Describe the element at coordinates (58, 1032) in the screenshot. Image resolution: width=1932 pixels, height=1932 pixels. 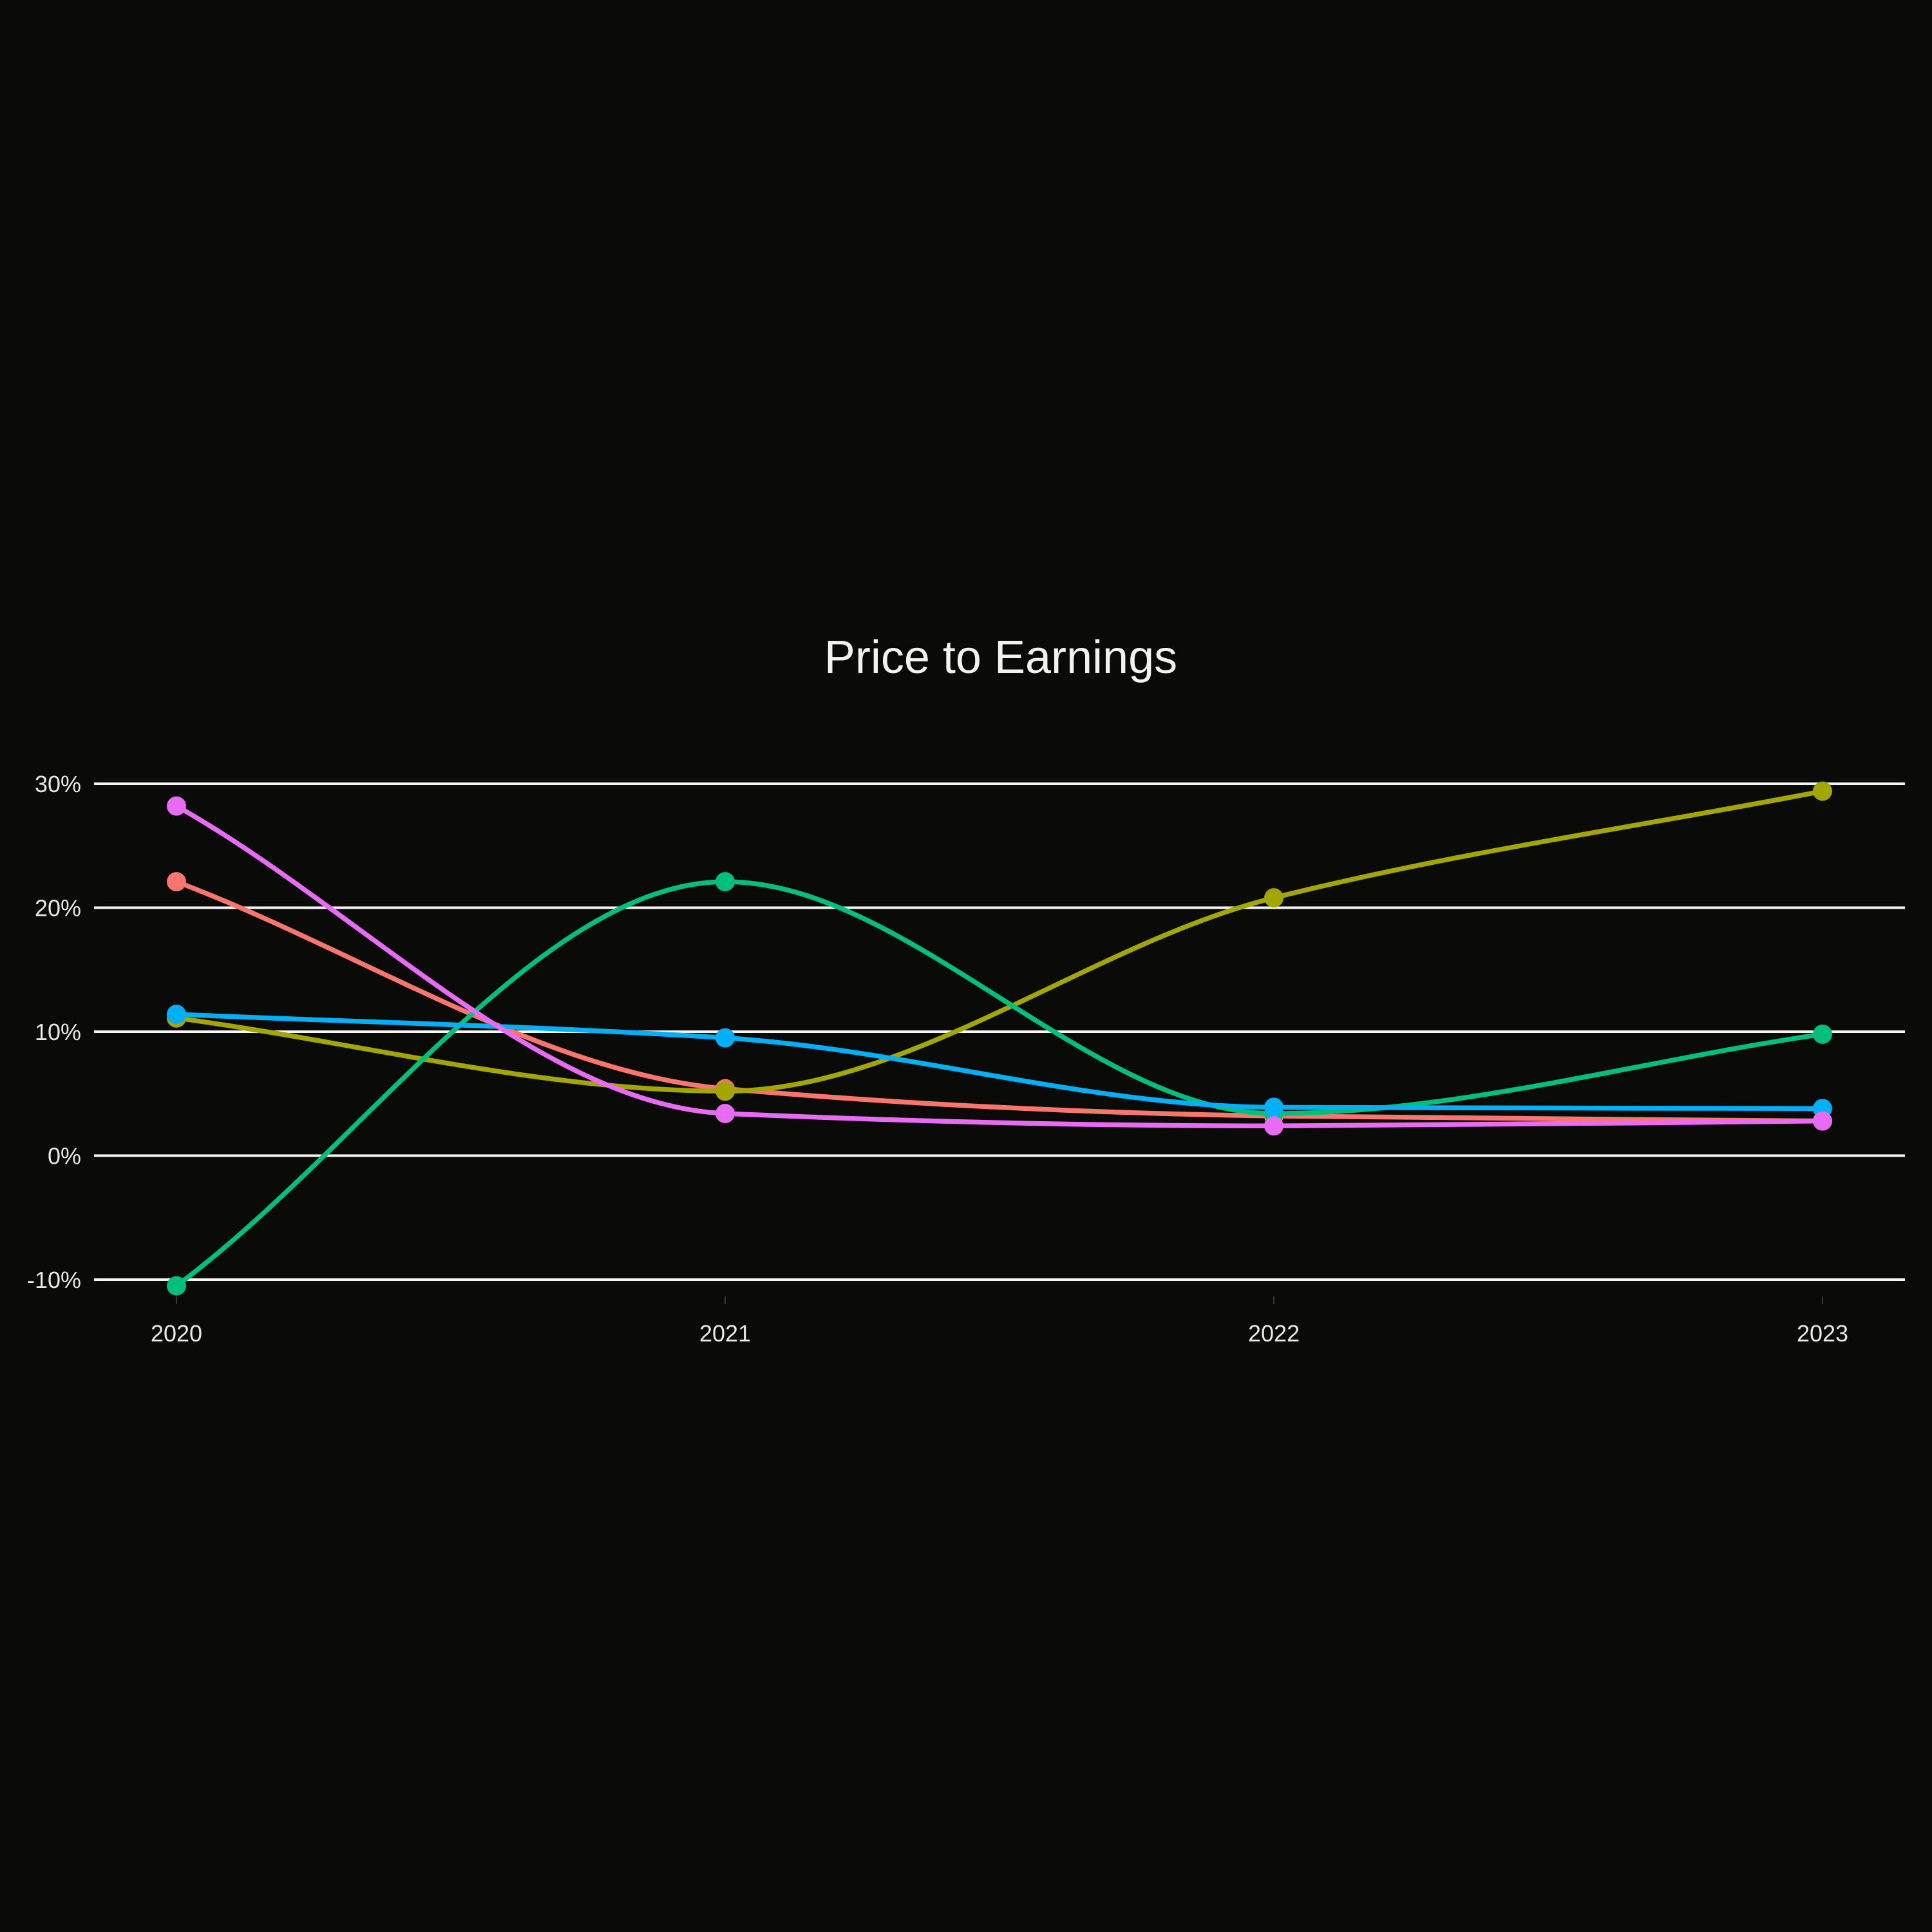
I see `y-tick-label: 10%` at that location.